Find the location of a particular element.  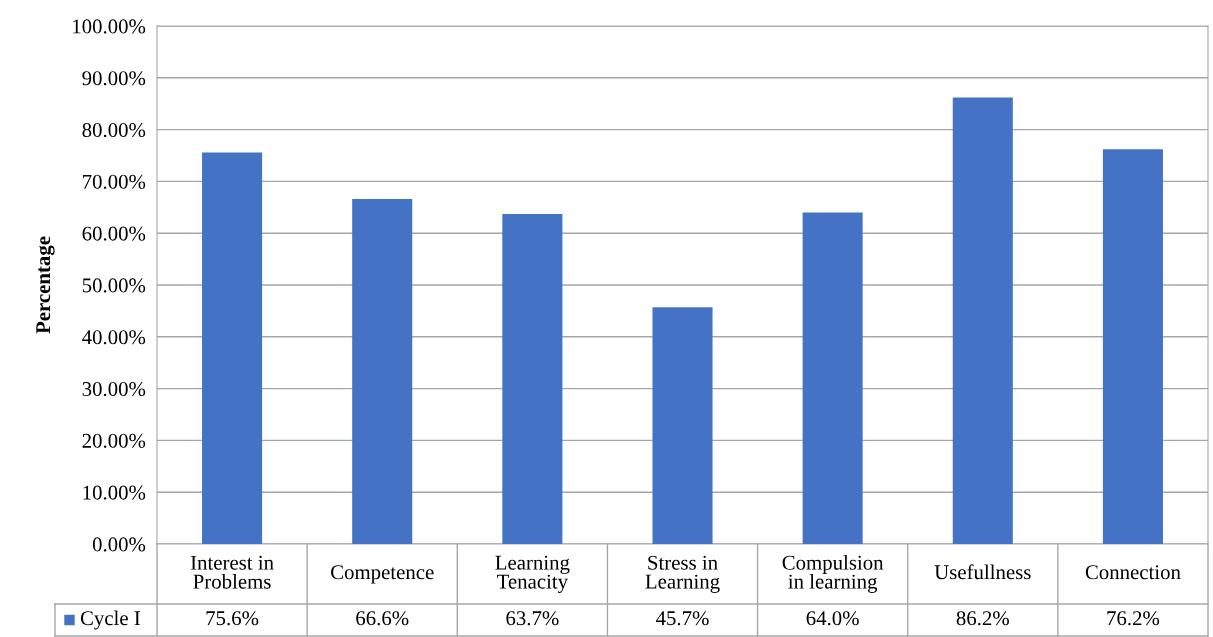

data-label: 75.6% is located at coordinates (232, 618).